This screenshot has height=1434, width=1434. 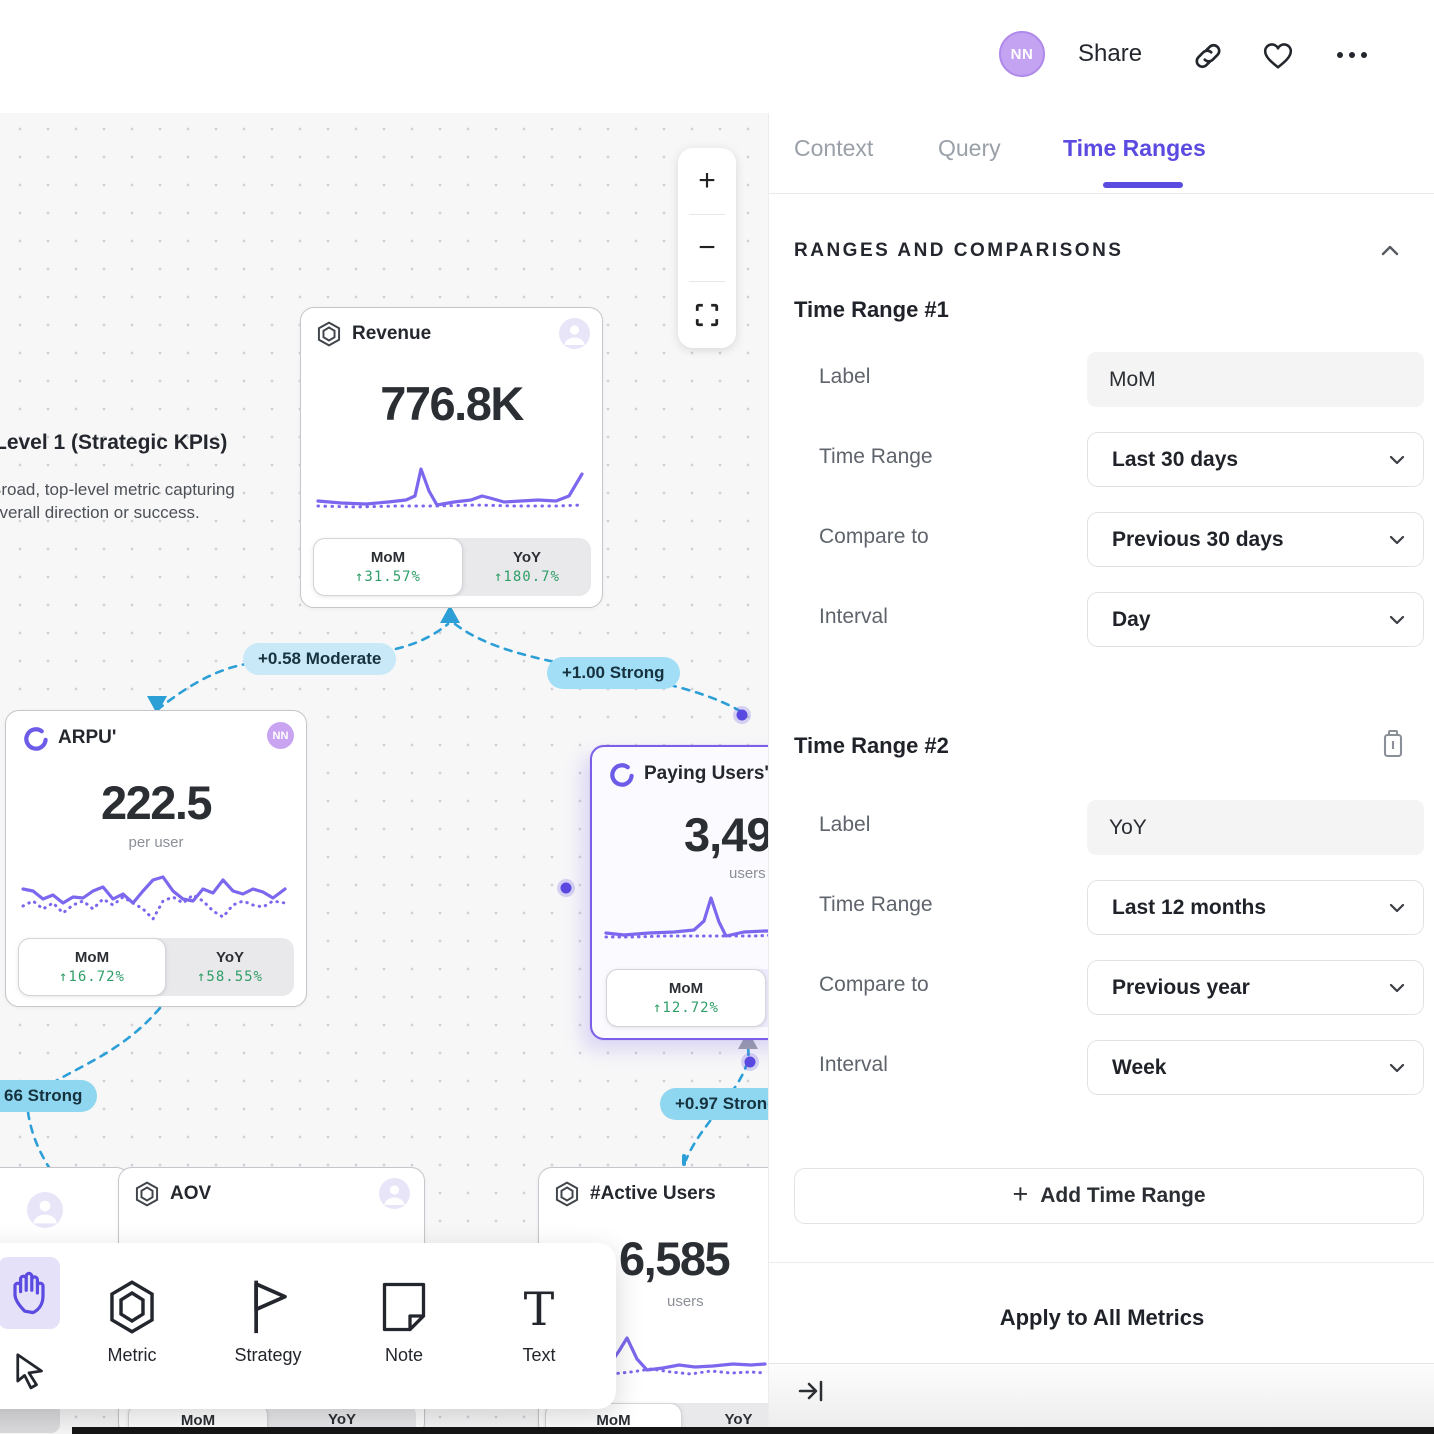 I want to click on note-icon, so click(x=404, y=1307).